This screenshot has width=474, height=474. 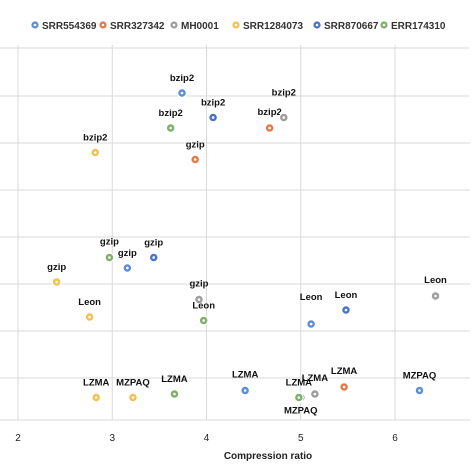 What do you see at coordinates (273, 26) in the screenshot?
I see `legend-label: SRR1284073` at bounding box center [273, 26].